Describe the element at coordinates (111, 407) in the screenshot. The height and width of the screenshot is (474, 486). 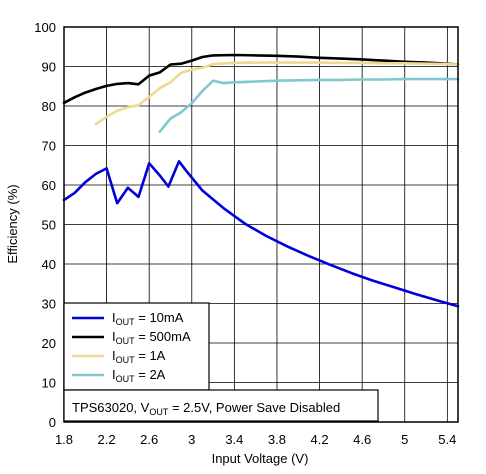
I see `annotation-prefix: TPS63020, V` at that location.